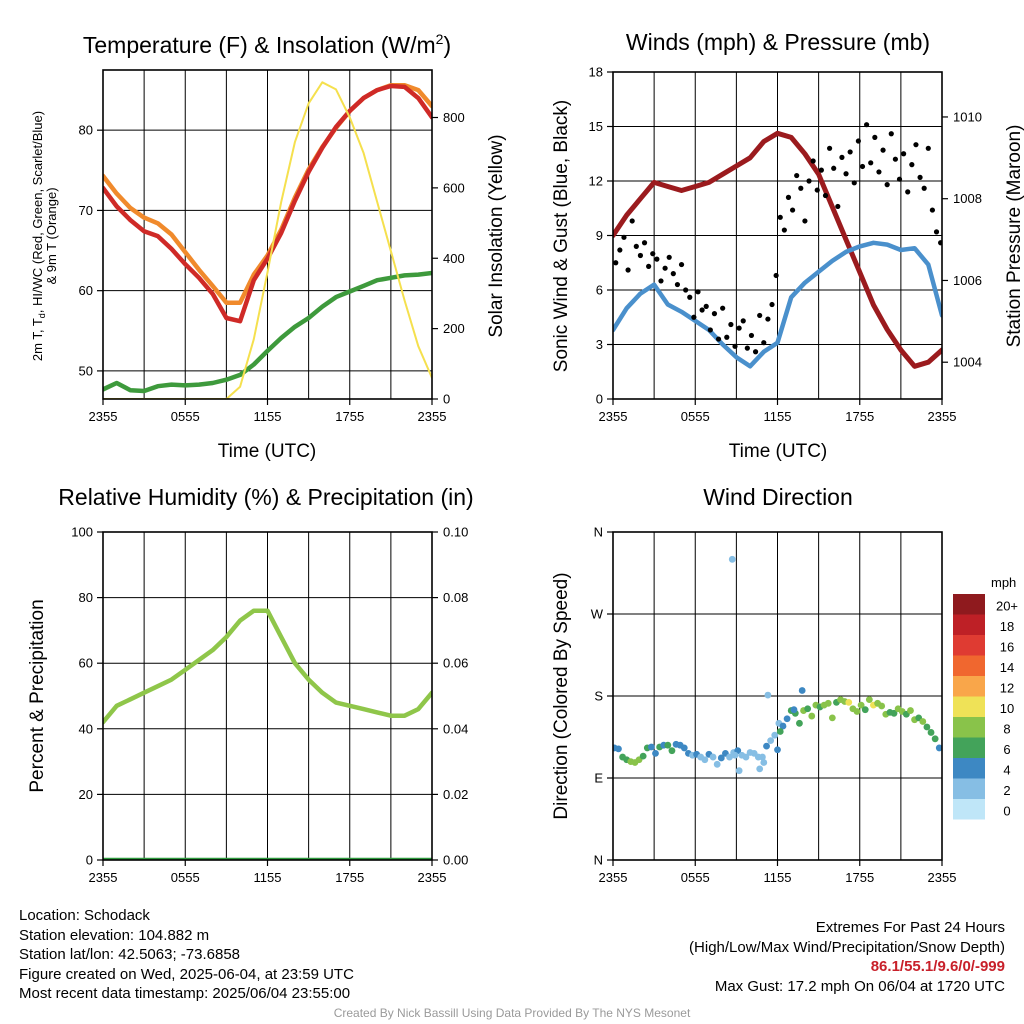 This screenshot has width=1024, height=1024. I want to click on dir-legend-label: 10, so click(1007, 708).